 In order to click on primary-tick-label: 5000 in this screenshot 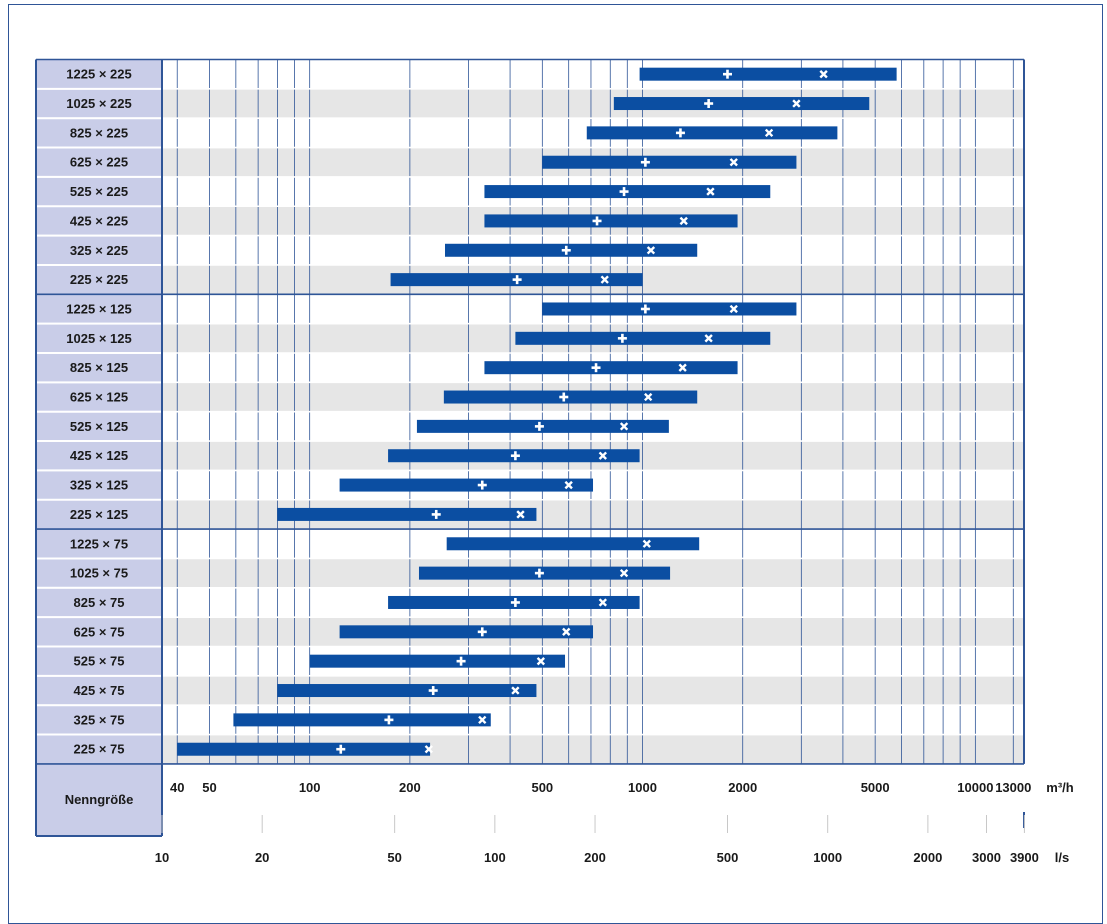, I will do `click(875, 787)`.